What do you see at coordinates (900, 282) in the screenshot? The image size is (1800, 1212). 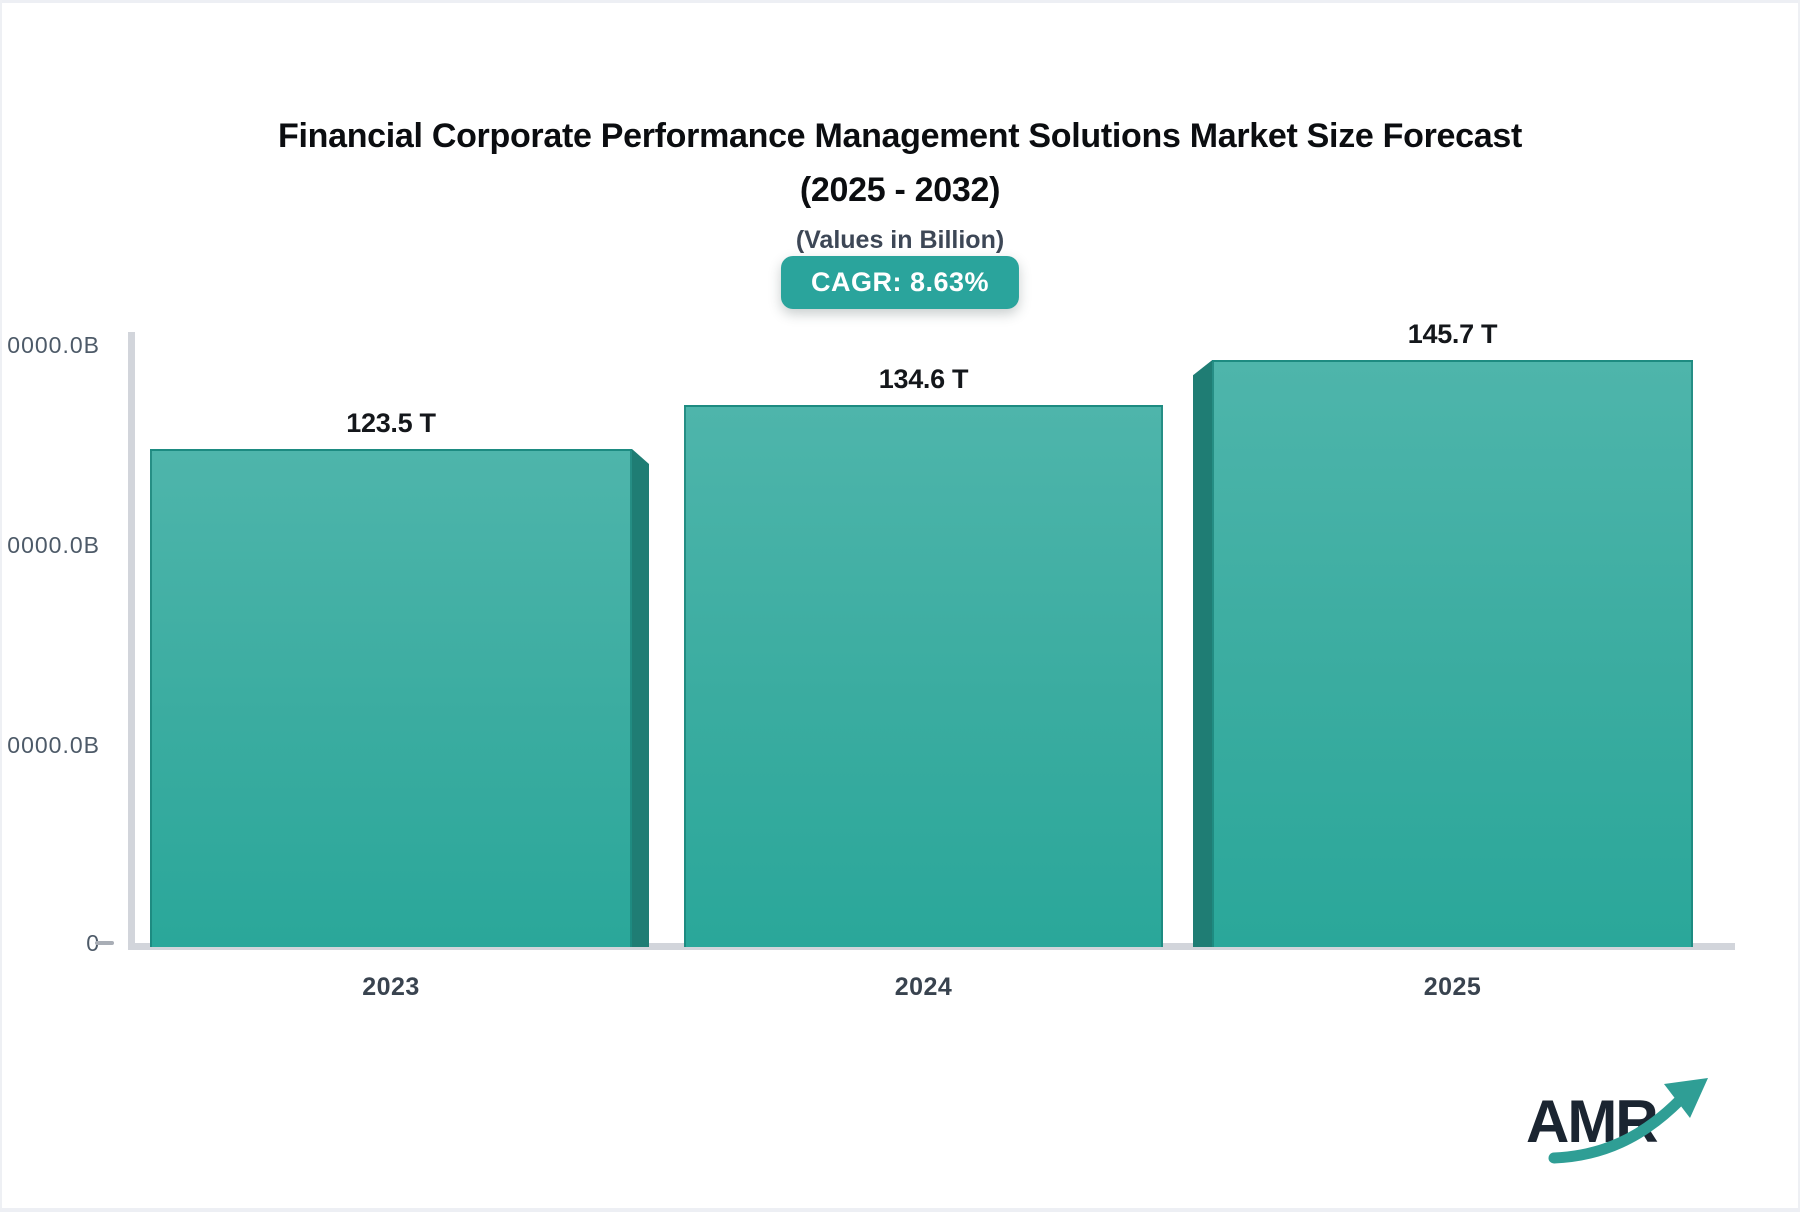 I see `cagr-badge: CAGR: 8.63%` at bounding box center [900, 282].